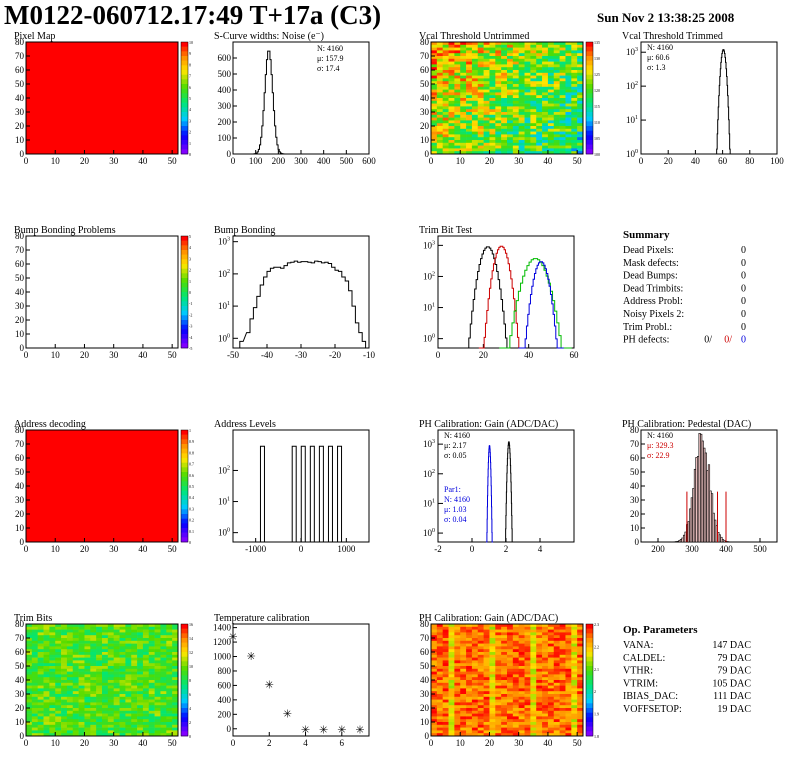 This screenshot has width=796, height=772. I want to click on ph_gain-ytick-label: 101, so click(429, 503).